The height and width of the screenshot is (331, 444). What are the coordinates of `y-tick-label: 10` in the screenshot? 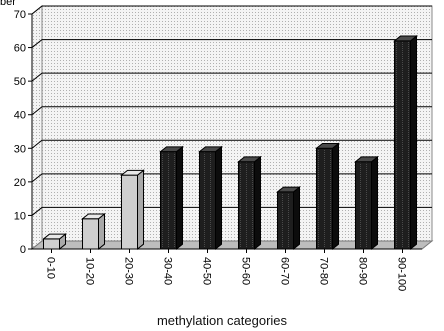 It's located at (20, 216).